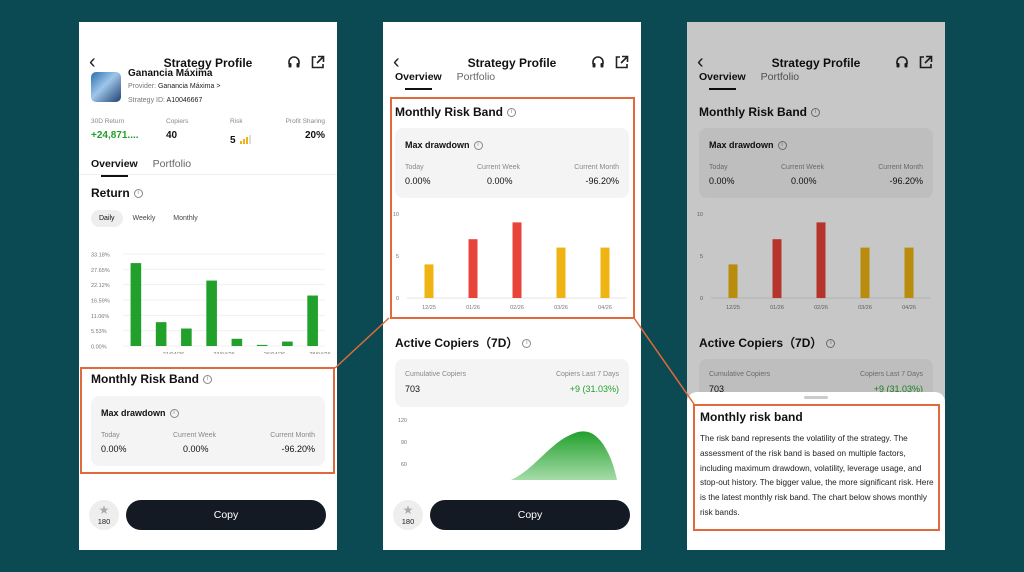  Describe the element at coordinates (233, 140) in the screenshot. I see `stat-risk-value: 5` at that location.